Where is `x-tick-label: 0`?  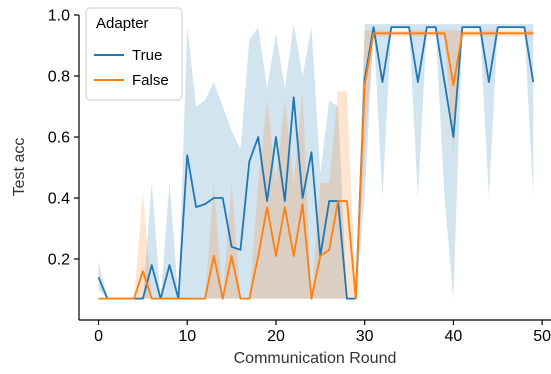
x-tick-label: 0 is located at coordinates (98, 336).